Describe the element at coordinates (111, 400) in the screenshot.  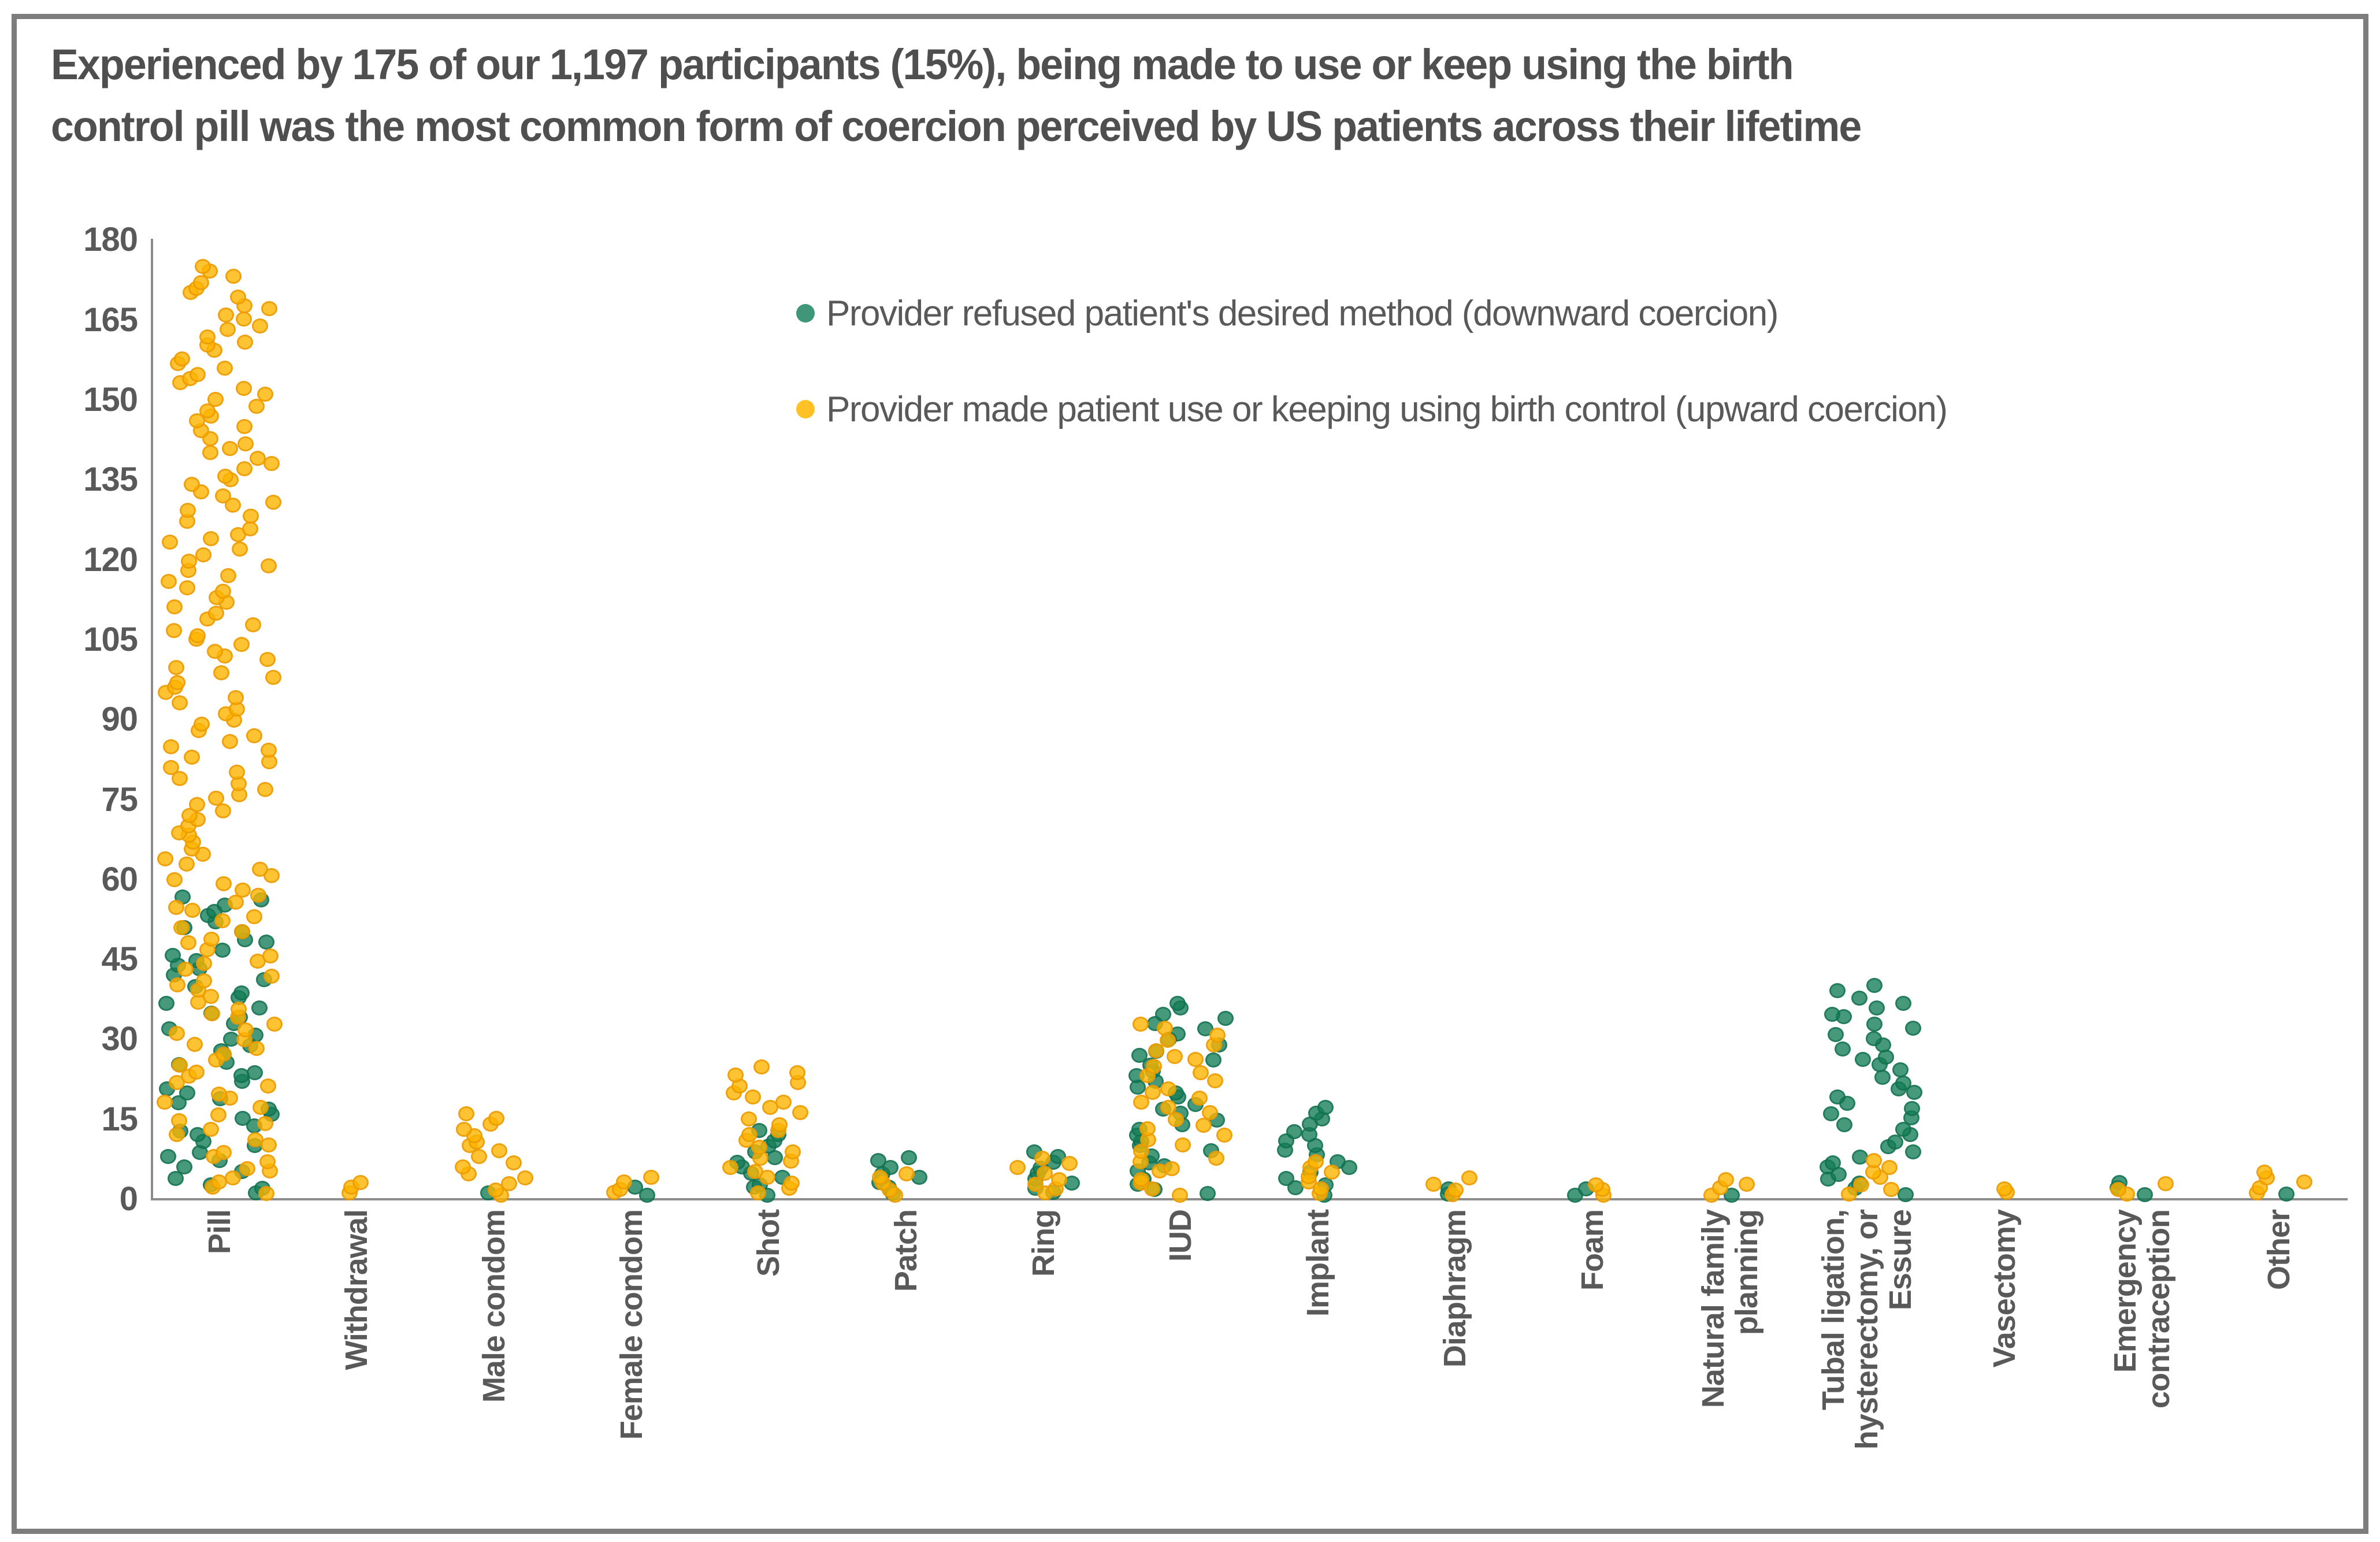
I see `y-axis-tick-label: 150` at that location.